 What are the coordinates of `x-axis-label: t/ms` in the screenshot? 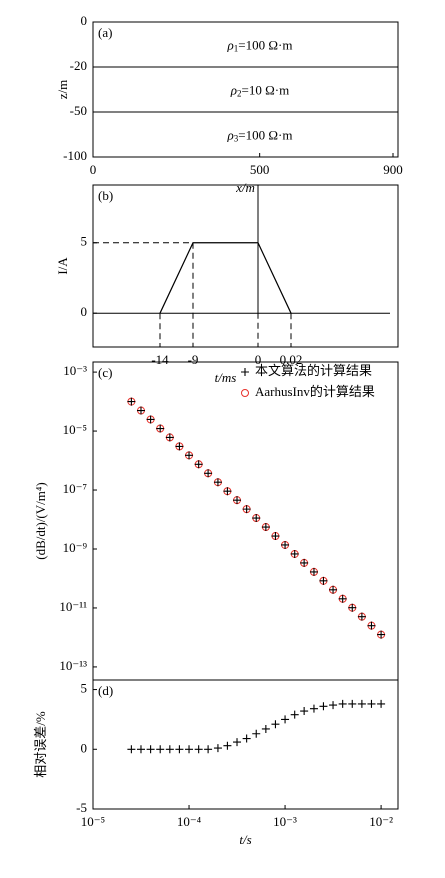 It's located at (226, 377).